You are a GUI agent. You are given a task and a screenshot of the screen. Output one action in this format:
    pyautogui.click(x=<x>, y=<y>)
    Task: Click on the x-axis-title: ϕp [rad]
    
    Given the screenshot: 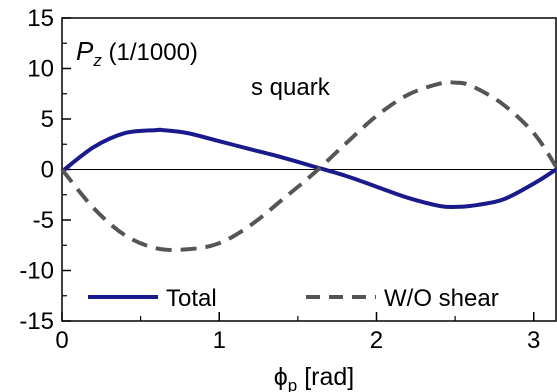 What is the action you would take?
    pyautogui.click(x=314, y=377)
    